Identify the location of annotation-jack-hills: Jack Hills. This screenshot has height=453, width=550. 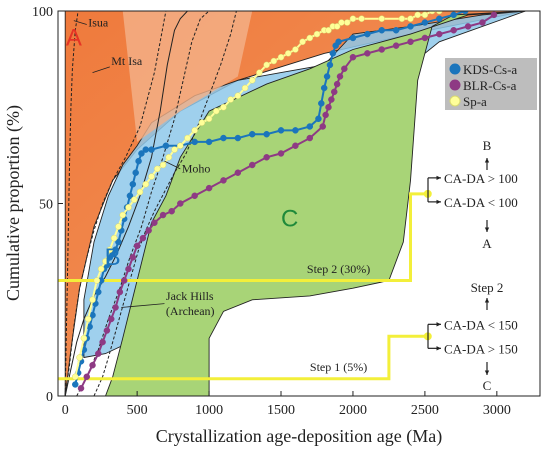
(190, 296).